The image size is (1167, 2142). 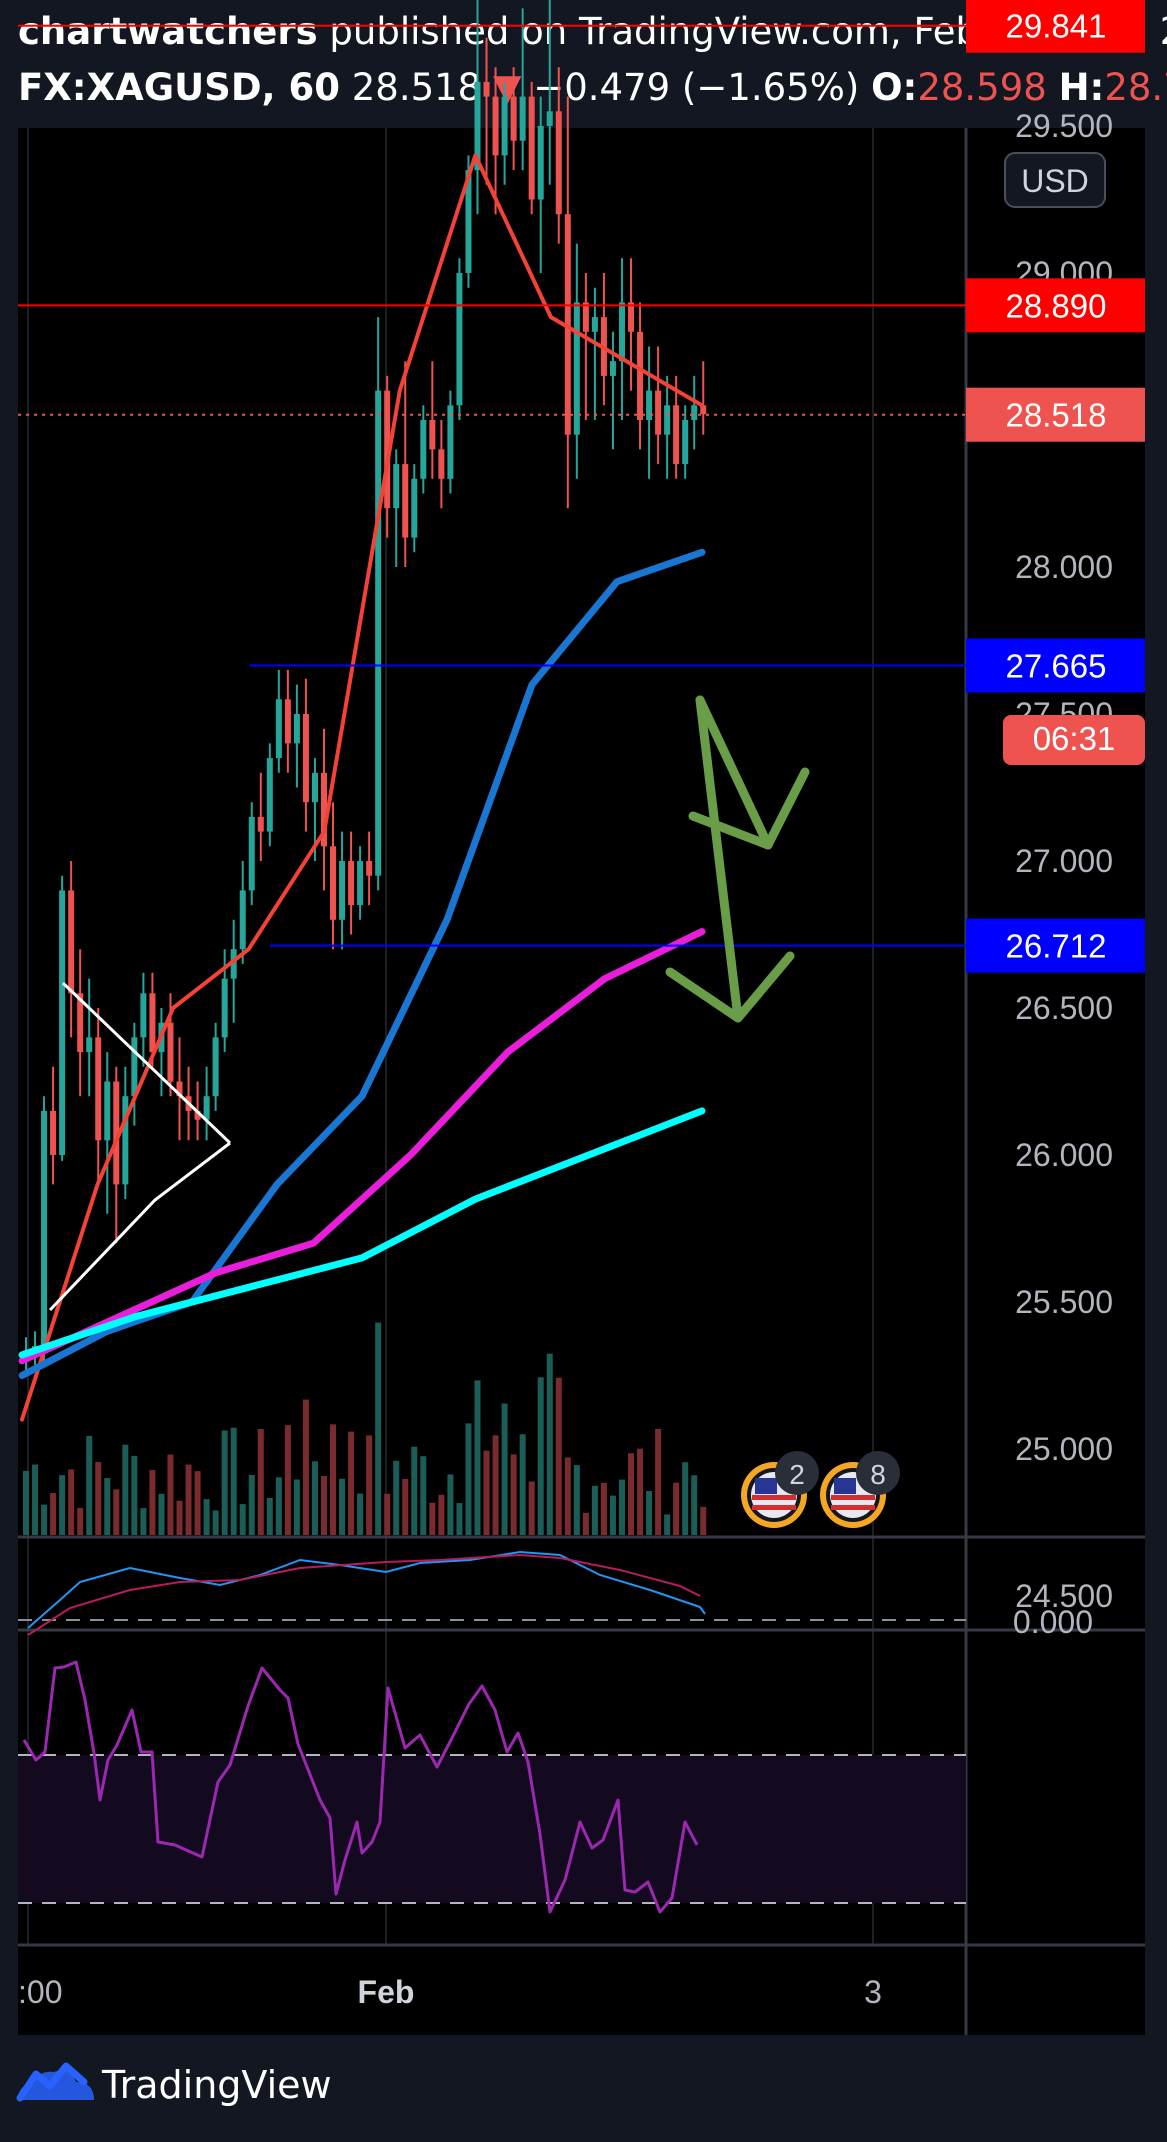 I want to click on price-label-box: 27.665, so click(x=1055, y=665).